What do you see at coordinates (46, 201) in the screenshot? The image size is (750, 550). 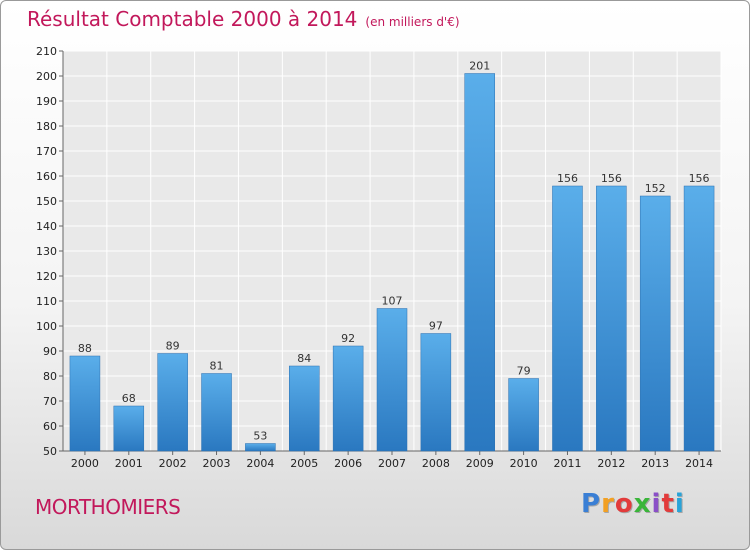 I see `y-tick-label: 150` at bounding box center [46, 201].